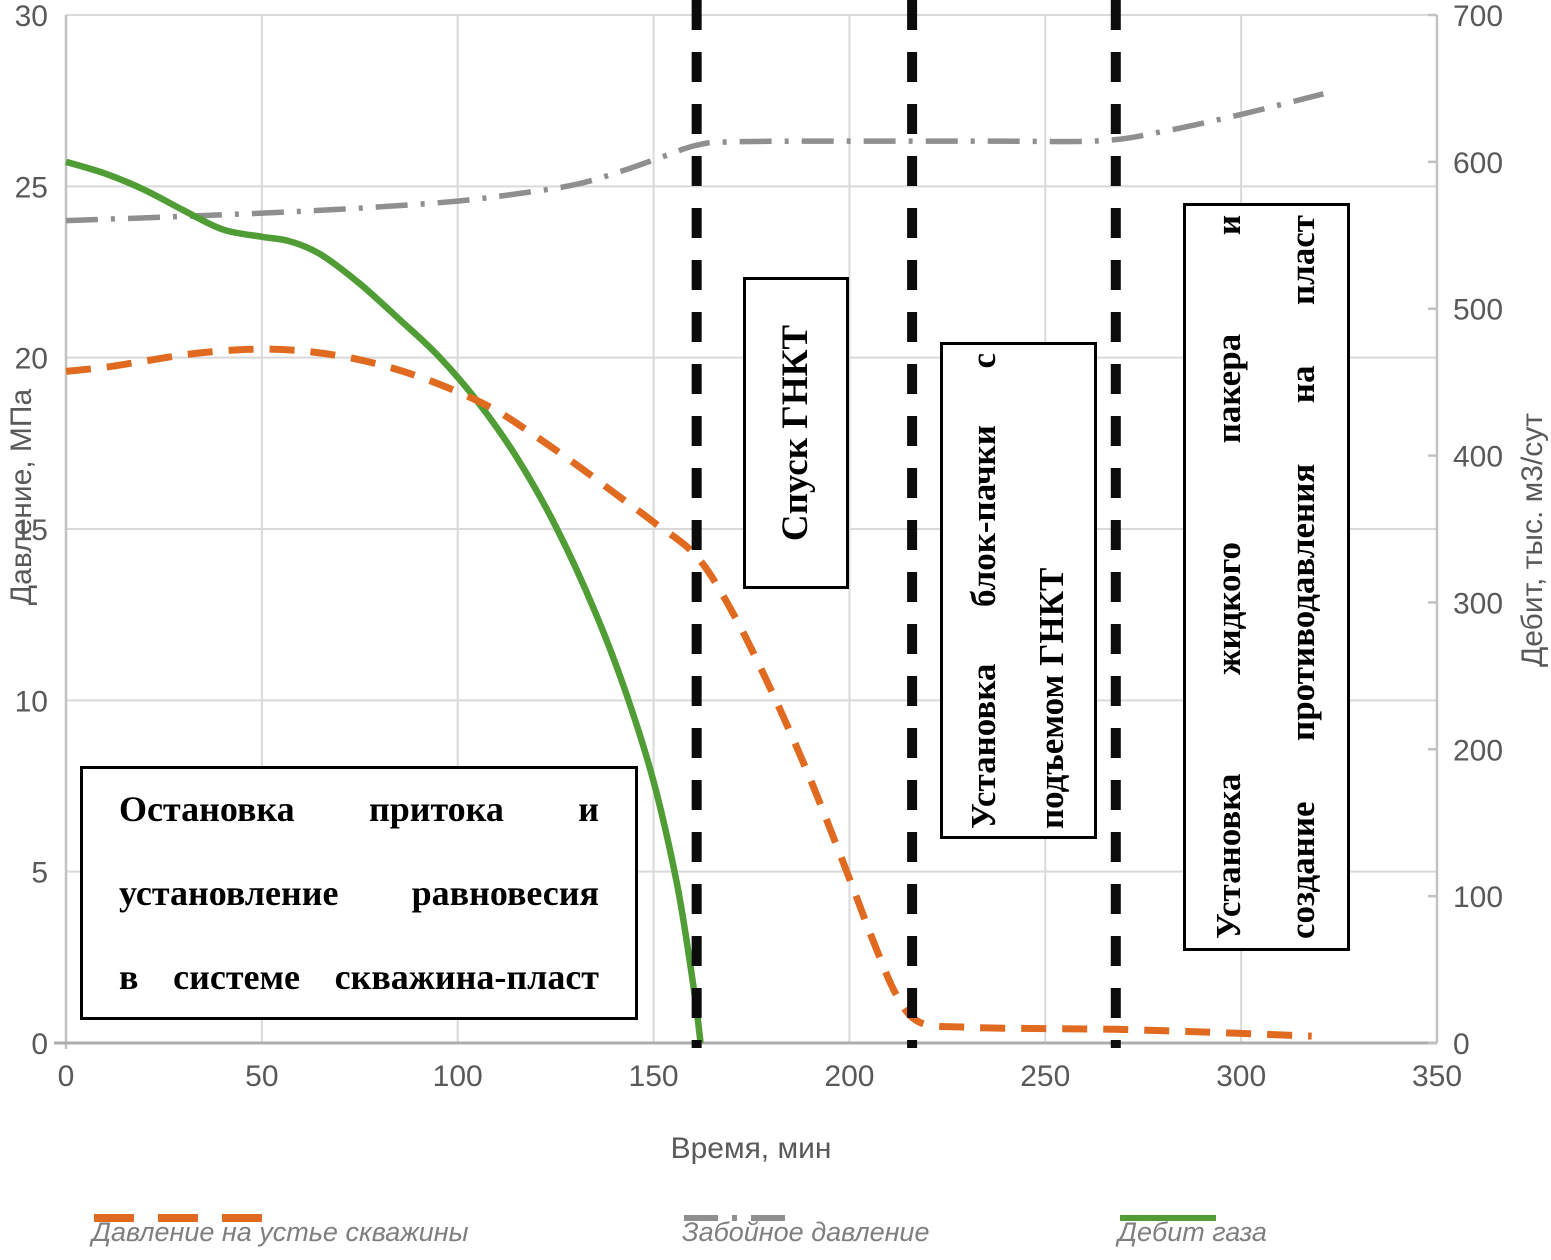 The image size is (1551, 1260). What do you see at coordinates (849, 1076) in the screenshot?
I see `x-tick-label: 200` at bounding box center [849, 1076].